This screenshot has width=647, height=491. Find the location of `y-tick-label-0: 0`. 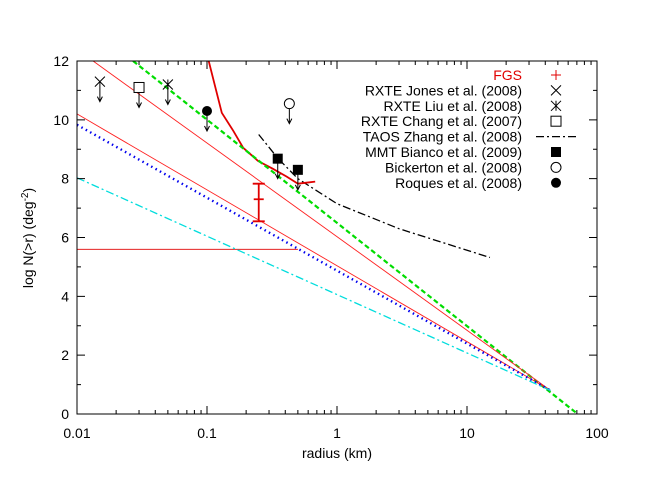

y-tick-label-0: 0 is located at coordinates (65, 414).